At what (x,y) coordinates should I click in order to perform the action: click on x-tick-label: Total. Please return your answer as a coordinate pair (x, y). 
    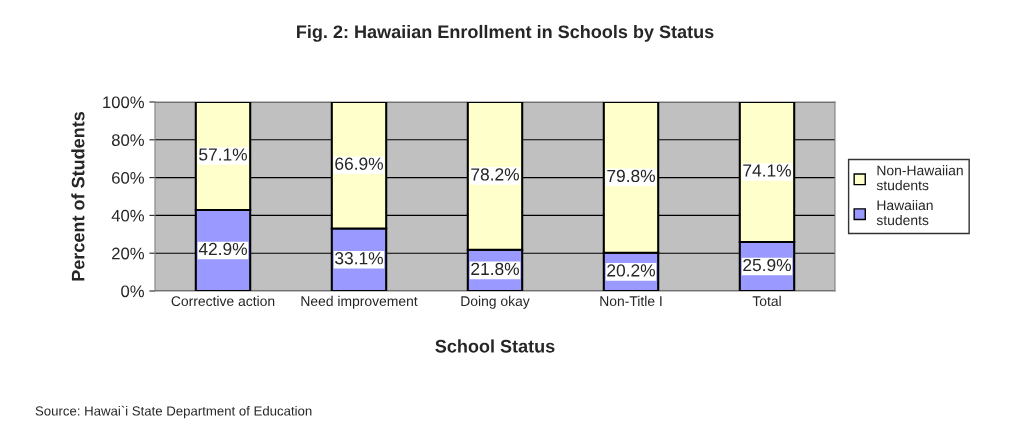
    Looking at the image, I should click on (766, 301).